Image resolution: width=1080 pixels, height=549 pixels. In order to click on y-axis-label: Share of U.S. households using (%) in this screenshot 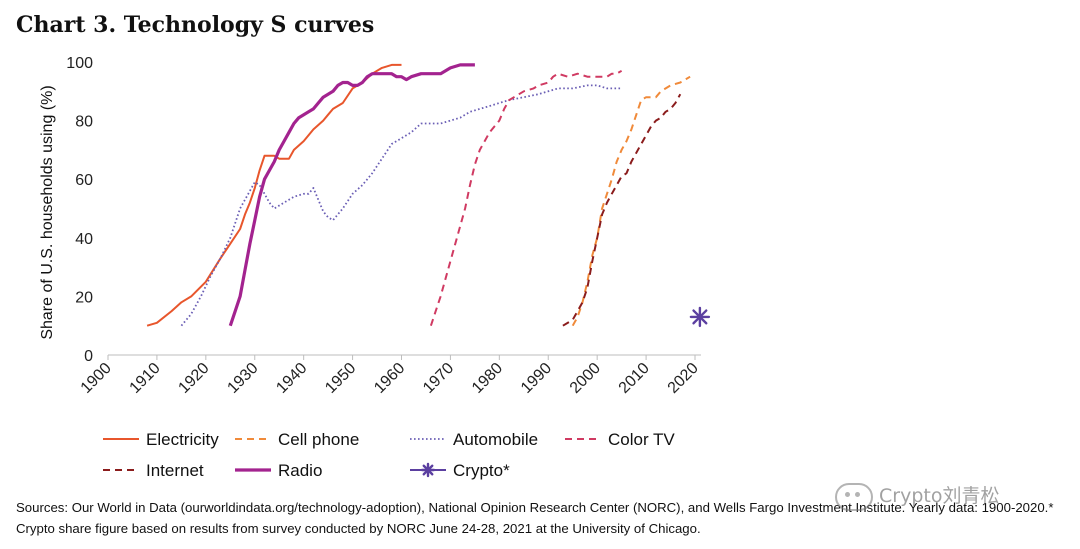, I will do `click(47, 212)`.